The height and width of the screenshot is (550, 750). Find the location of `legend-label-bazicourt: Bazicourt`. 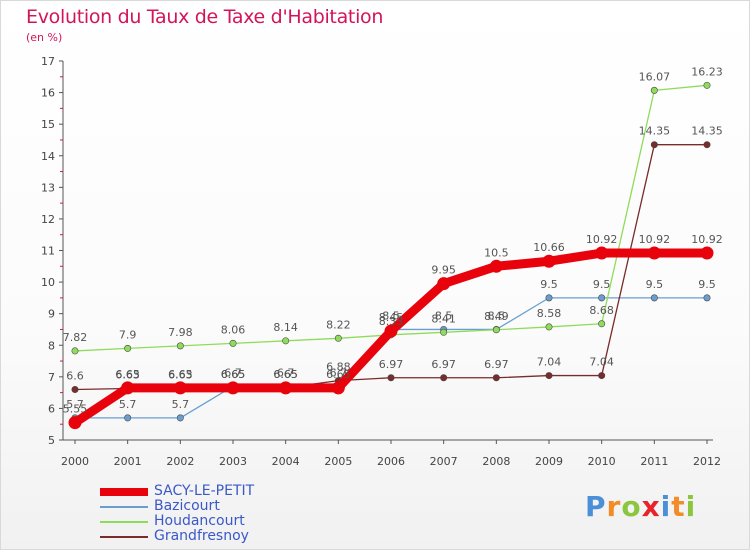

legend-label-bazicourt: Bazicourt is located at coordinates (187, 506).